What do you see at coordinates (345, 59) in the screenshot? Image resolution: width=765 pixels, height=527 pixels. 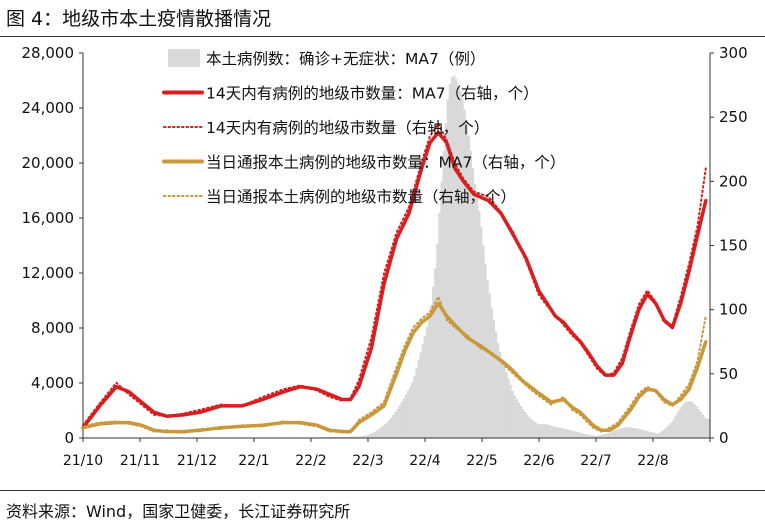 I see `legend-label: 本土病例数：确诊+无症状：MA7（例）` at bounding box center [345, 59].